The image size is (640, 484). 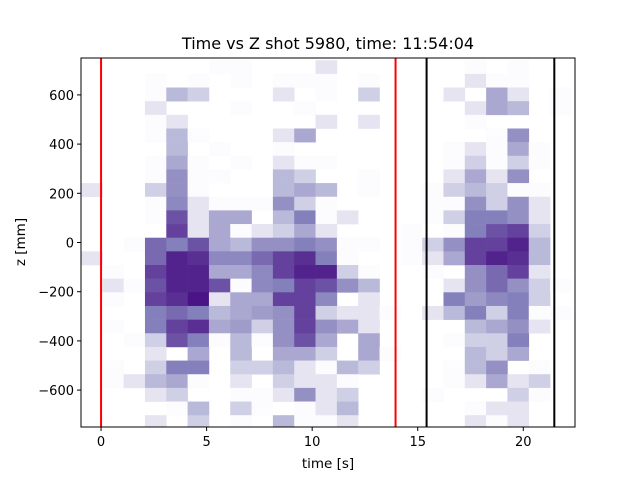 I want to click on x-tick-label: 0, so click(x=101, y=442).